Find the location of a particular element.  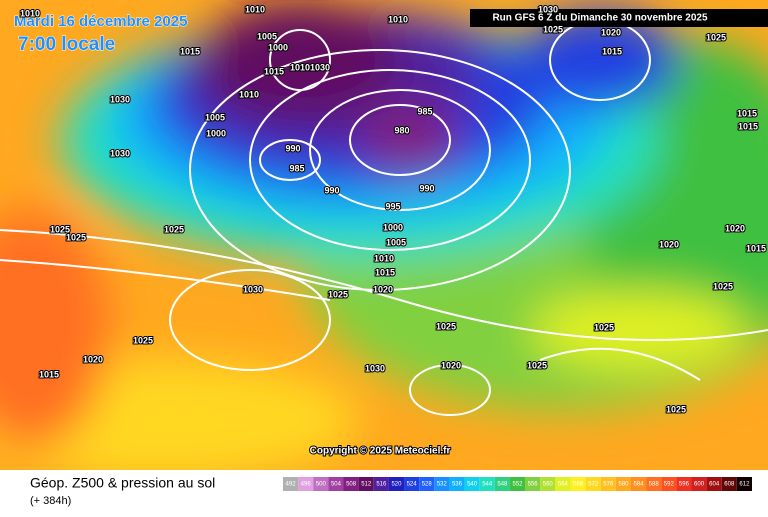

scale-label: 556 is located at coordinates (533, 485).